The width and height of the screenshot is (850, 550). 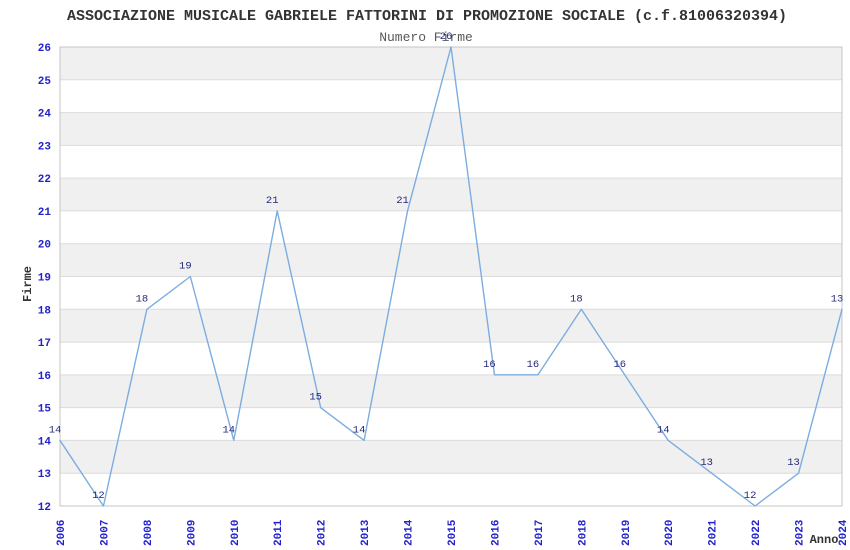 I want to click on x-tick-label: 2014, so click(x=410, y=532).